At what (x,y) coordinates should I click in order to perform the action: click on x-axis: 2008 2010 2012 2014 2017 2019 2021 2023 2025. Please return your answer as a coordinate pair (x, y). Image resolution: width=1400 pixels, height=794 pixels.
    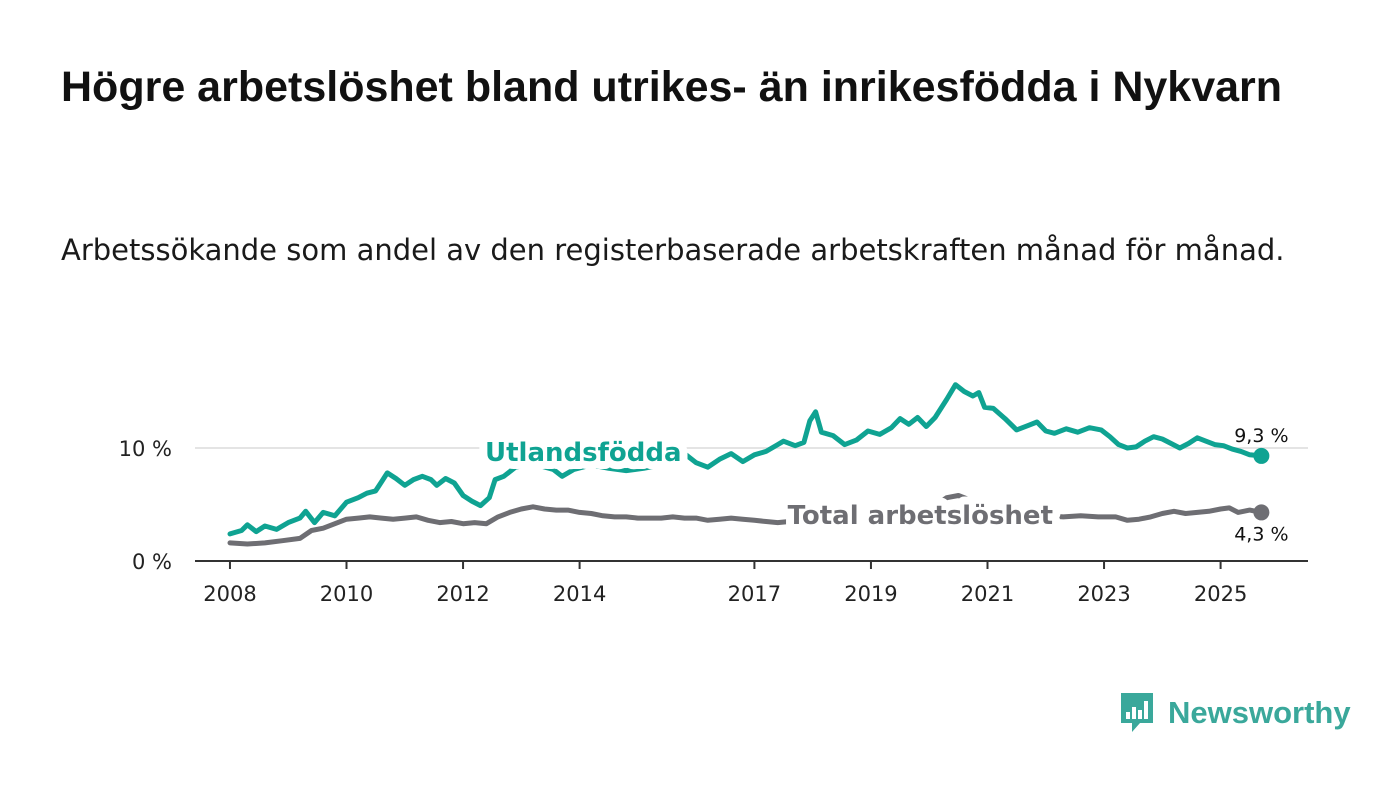
    Looking at the image, I should click on (751, 583).